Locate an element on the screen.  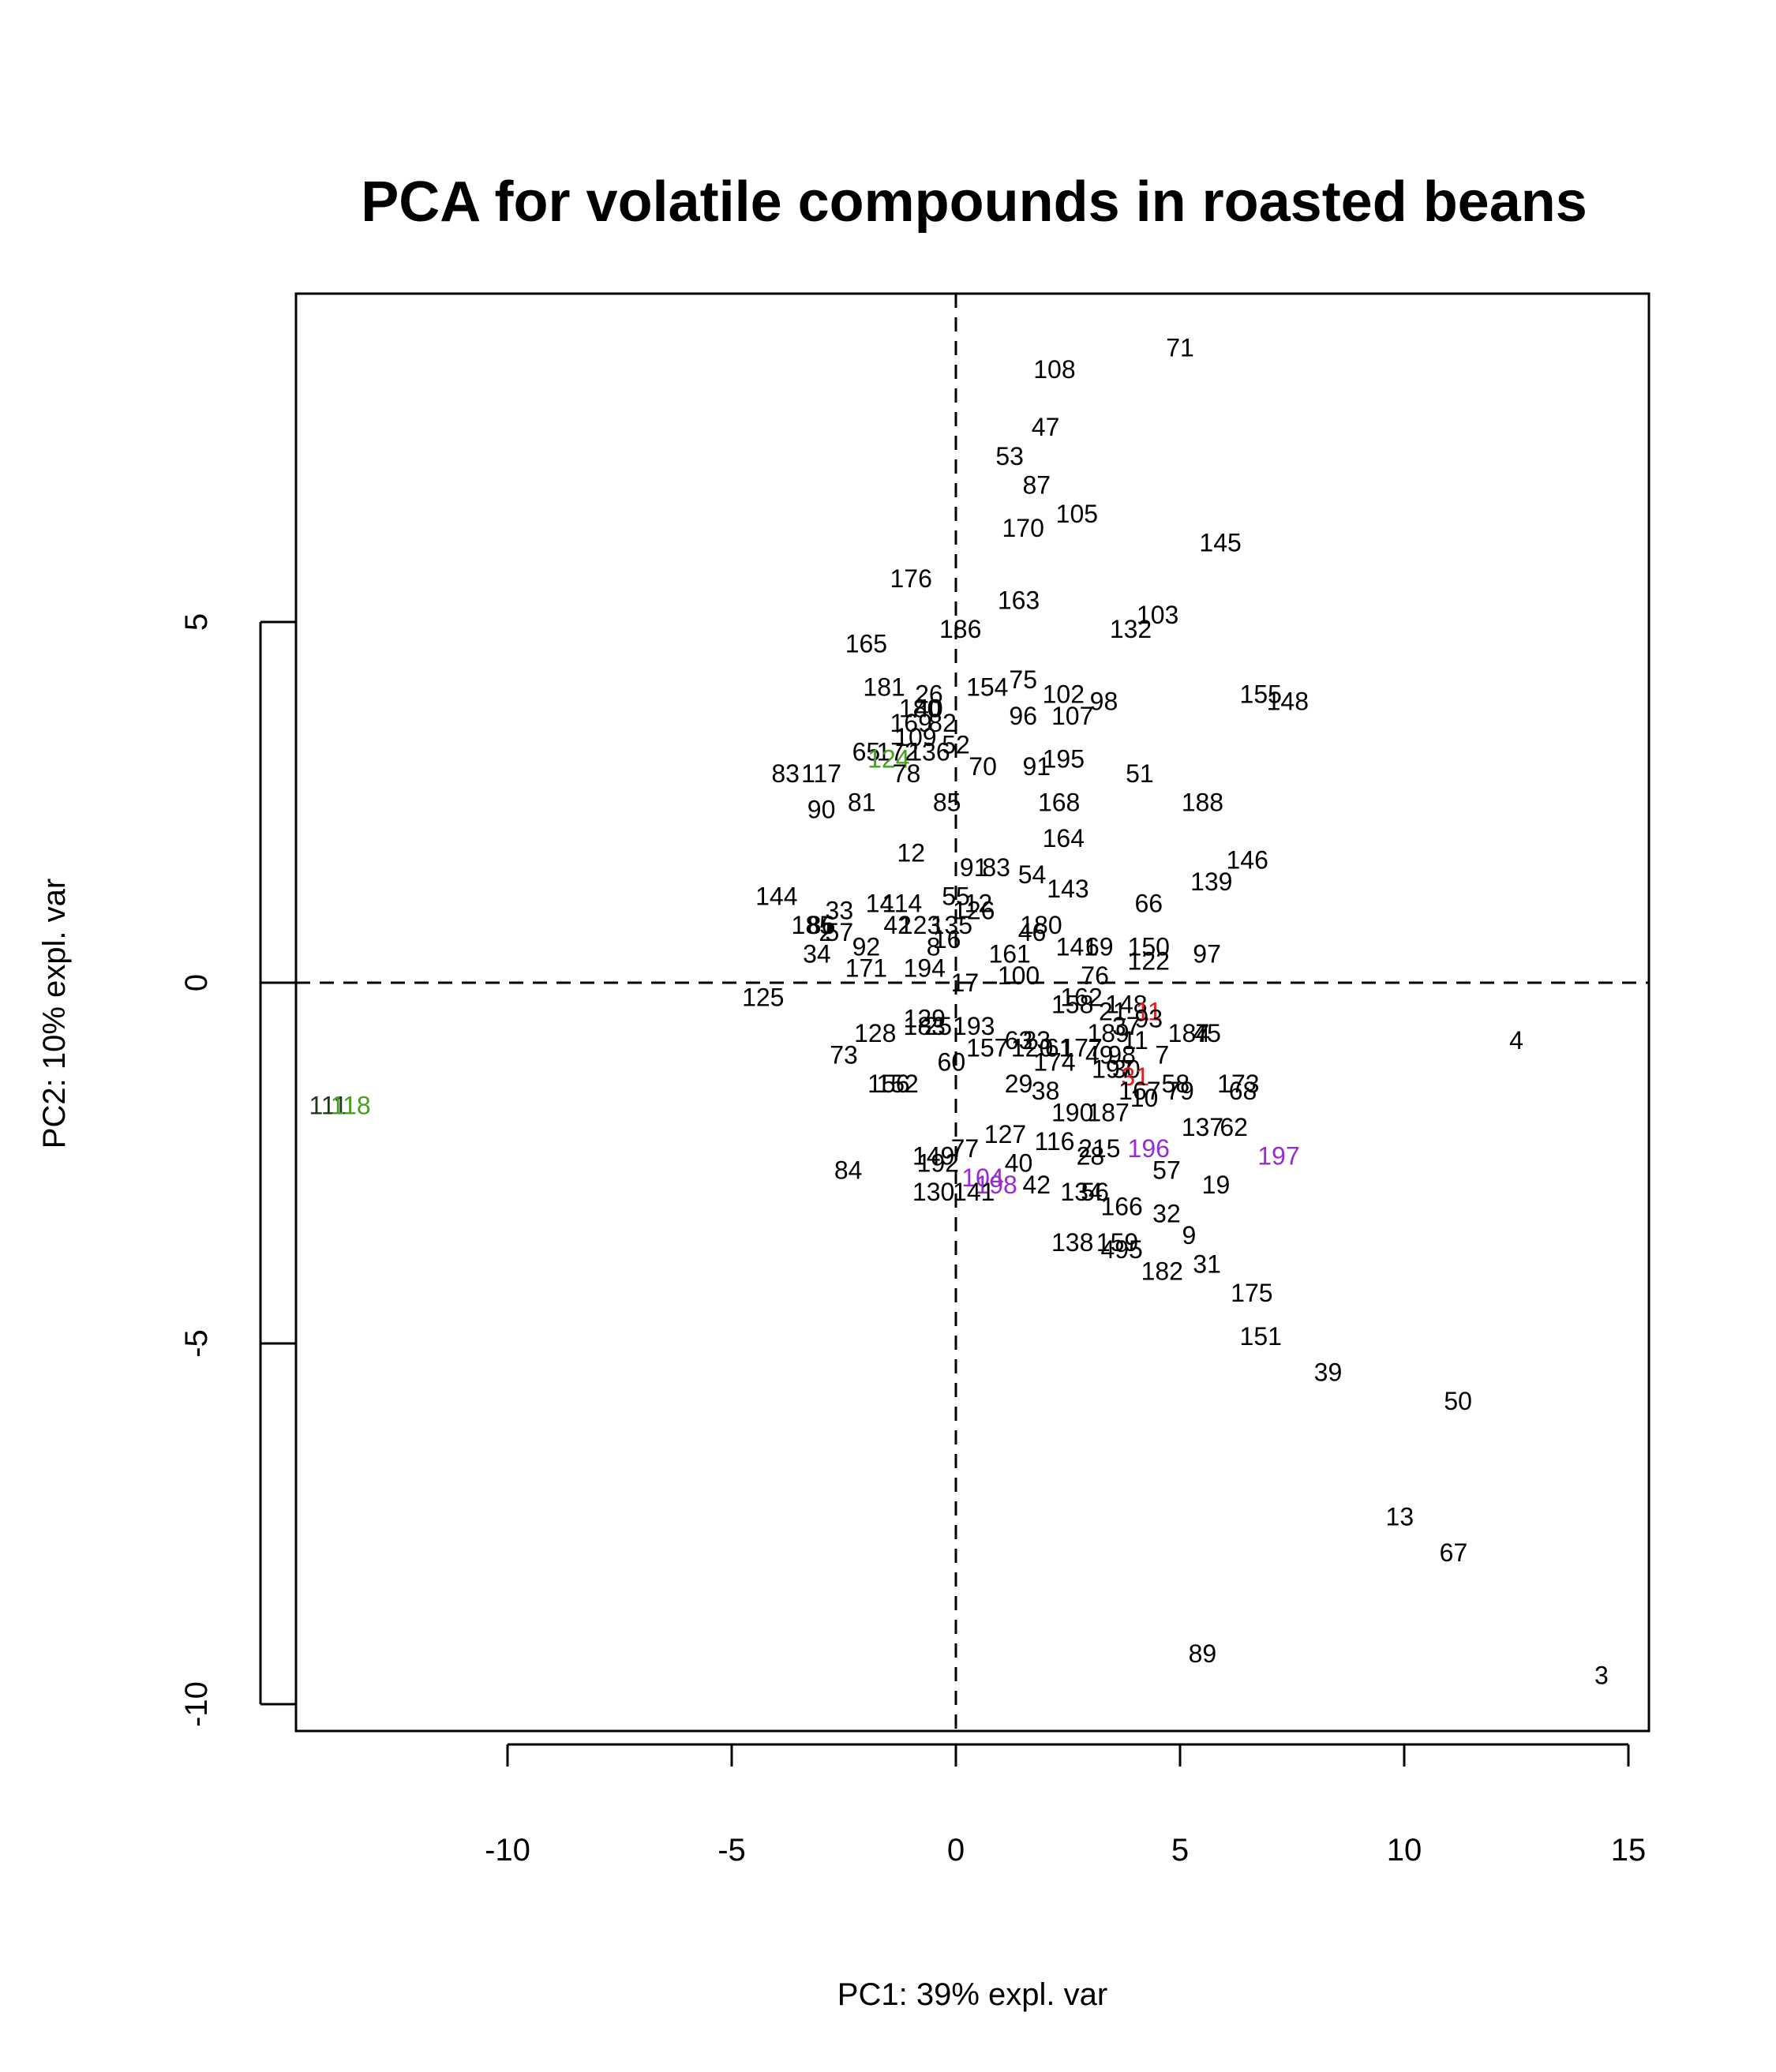
point-label-149: 149 is located at coordinates (933, 1155).